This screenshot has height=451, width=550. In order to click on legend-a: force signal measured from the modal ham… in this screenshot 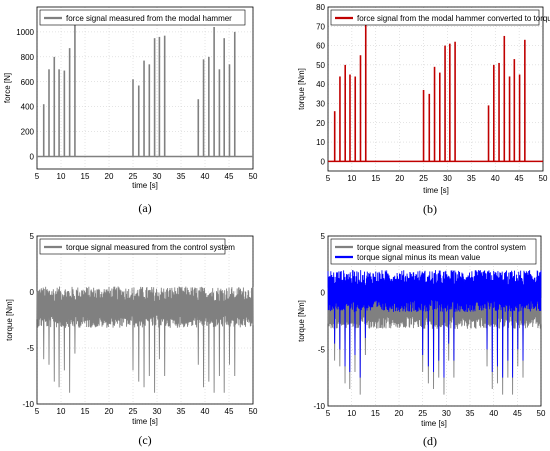, I will do `click(142, 17)`.